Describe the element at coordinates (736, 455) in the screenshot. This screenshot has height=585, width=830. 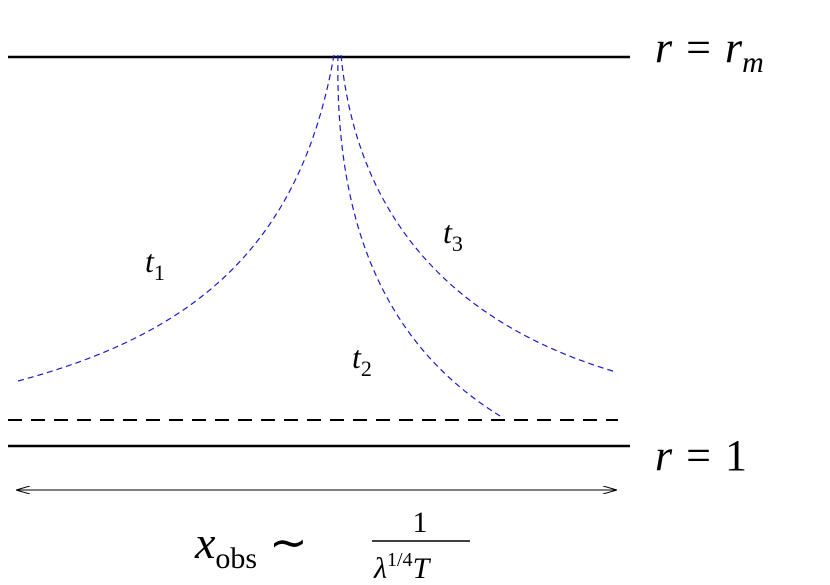
I see `value: 1` at that location.